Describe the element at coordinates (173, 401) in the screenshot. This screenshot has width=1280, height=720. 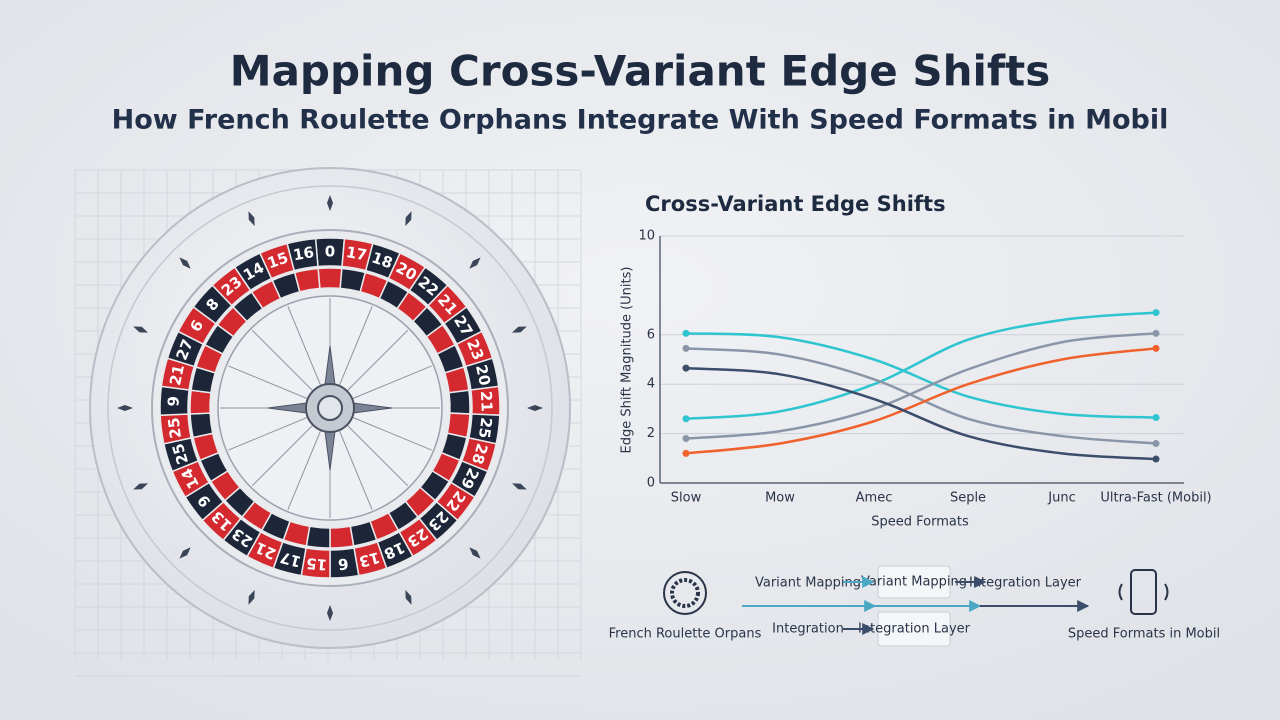
I see `pocket-number: 9` at that location.